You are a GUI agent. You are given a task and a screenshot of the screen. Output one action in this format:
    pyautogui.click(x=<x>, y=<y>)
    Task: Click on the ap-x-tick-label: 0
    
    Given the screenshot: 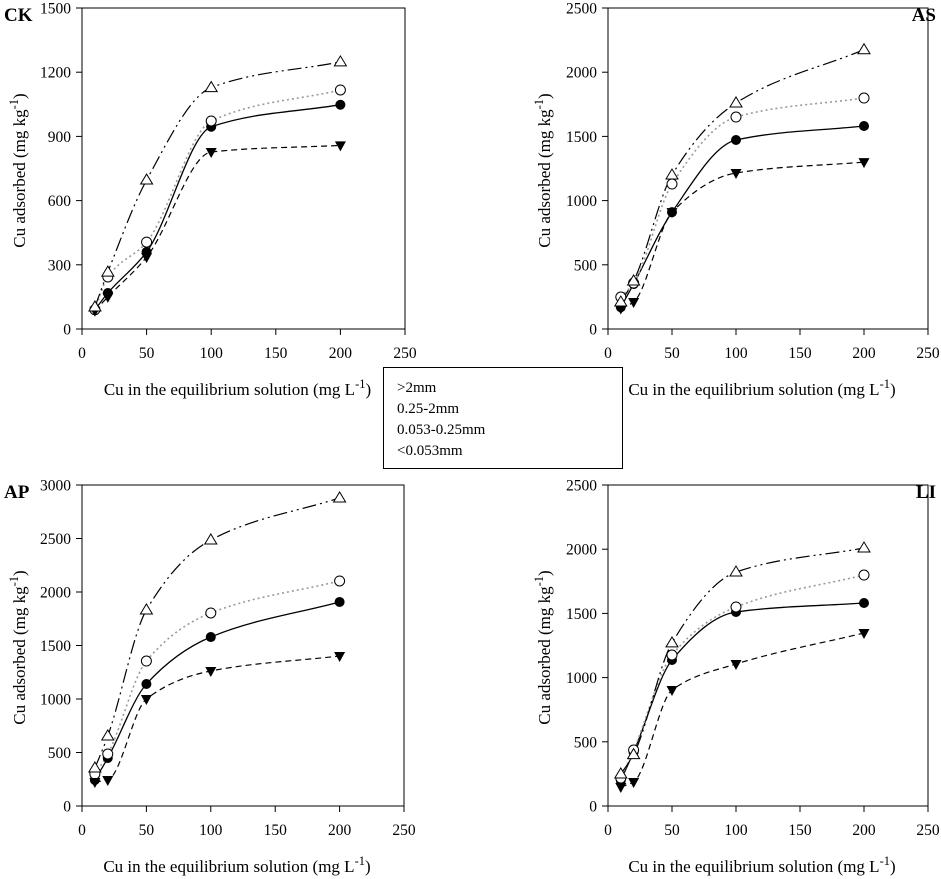 What is the action you would take?
    pyautogui.click(x=82, y=830)
    